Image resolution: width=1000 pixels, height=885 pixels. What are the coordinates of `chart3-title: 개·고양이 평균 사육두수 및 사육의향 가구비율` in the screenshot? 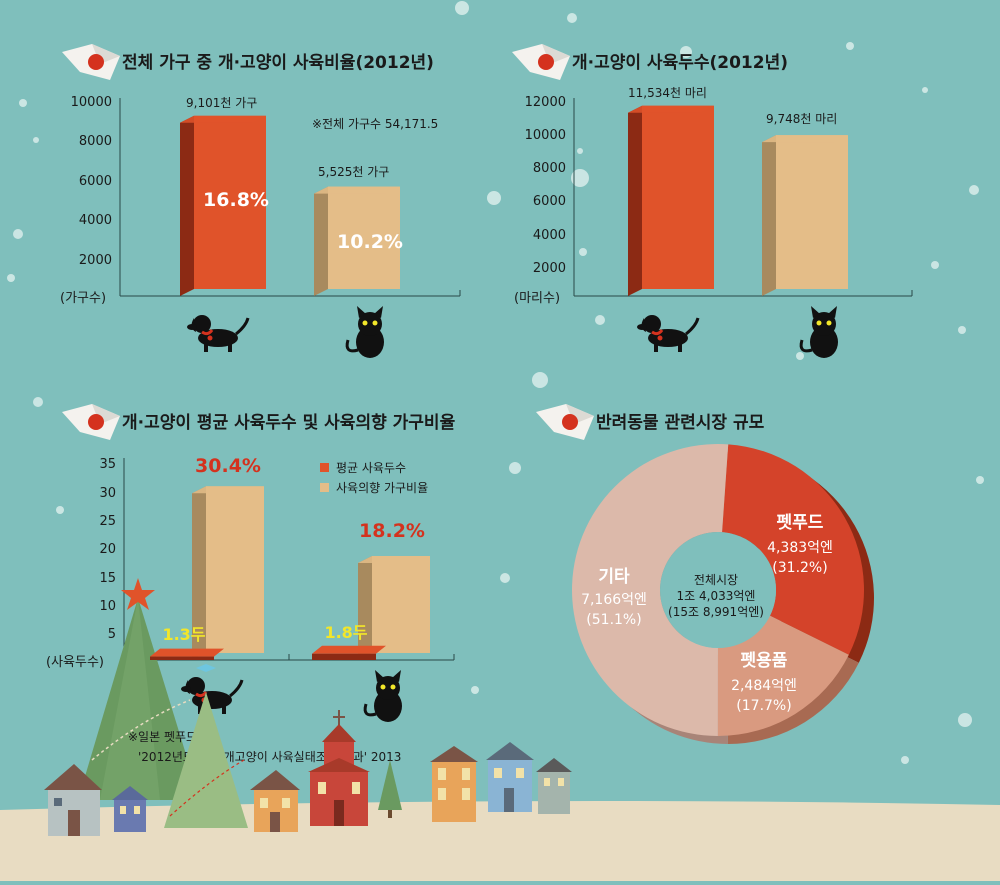 It's located at (289, 422).